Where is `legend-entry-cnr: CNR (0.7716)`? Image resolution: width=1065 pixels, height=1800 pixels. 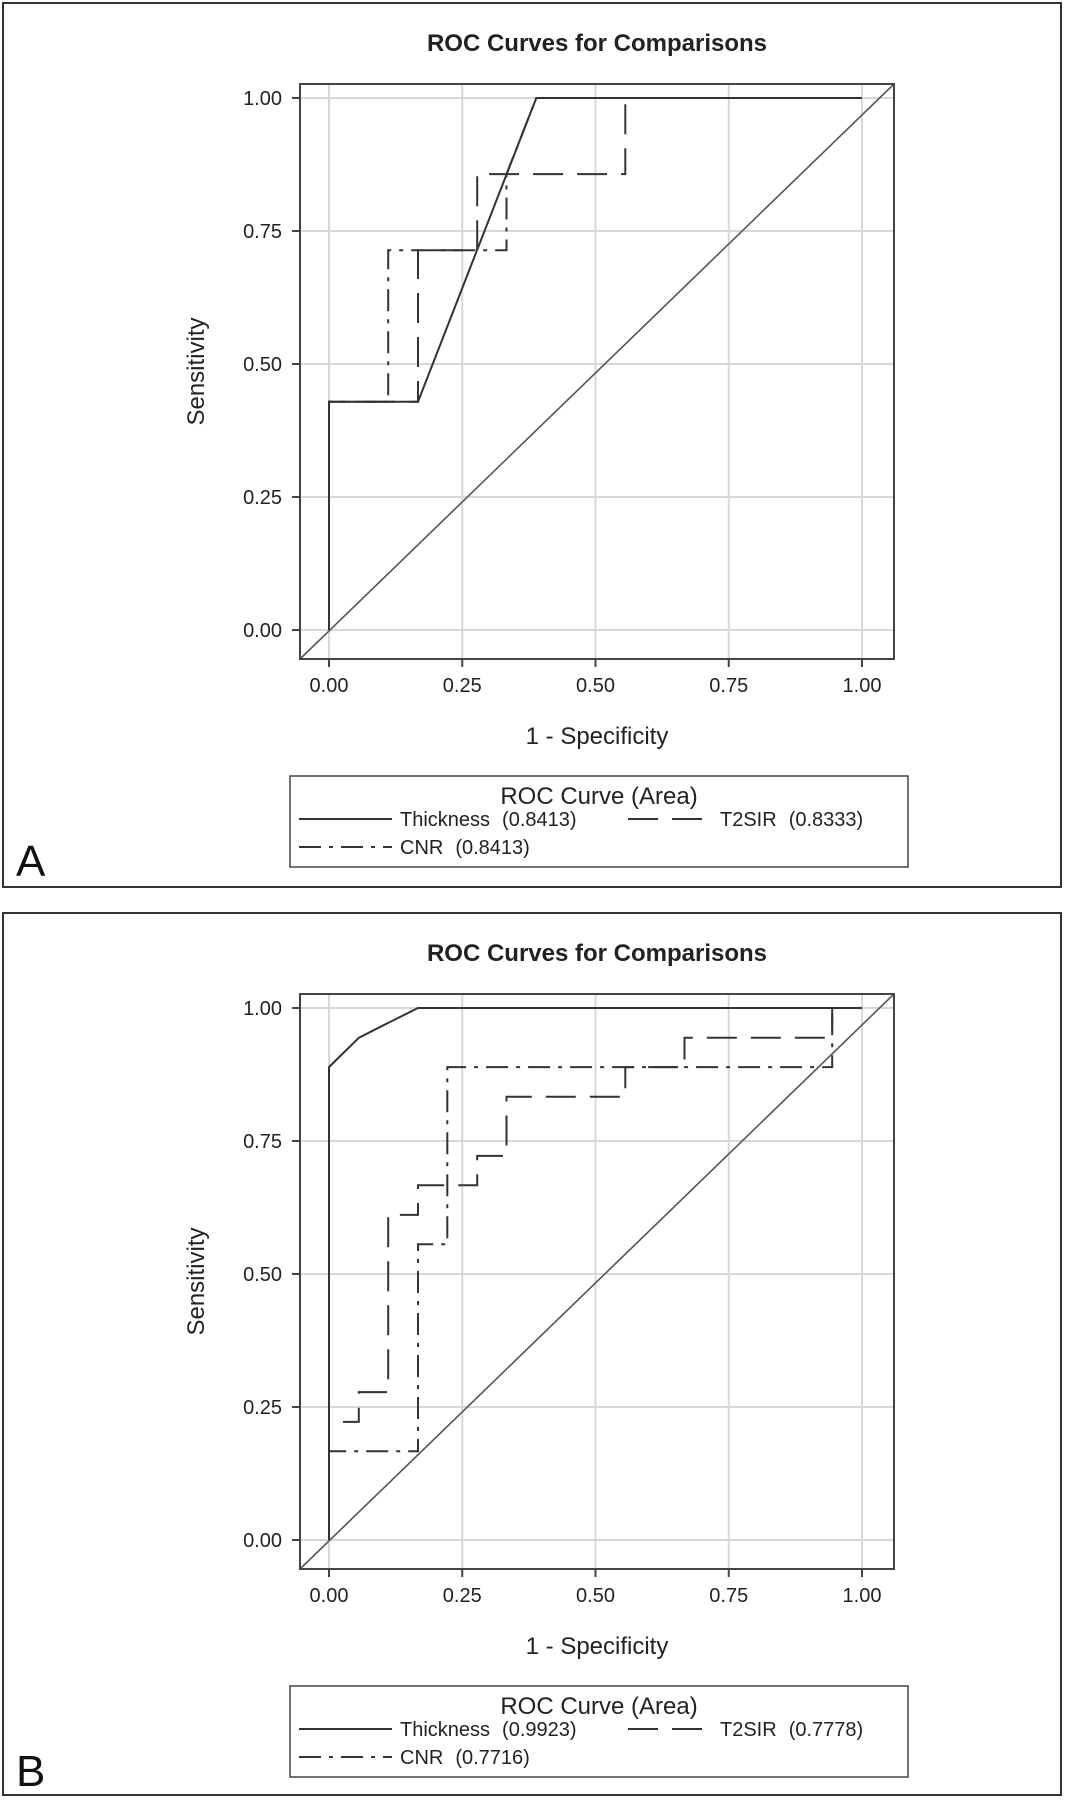
legend-entry-cnr: CNR (0.7716) is located at coordinates (465, 1758).